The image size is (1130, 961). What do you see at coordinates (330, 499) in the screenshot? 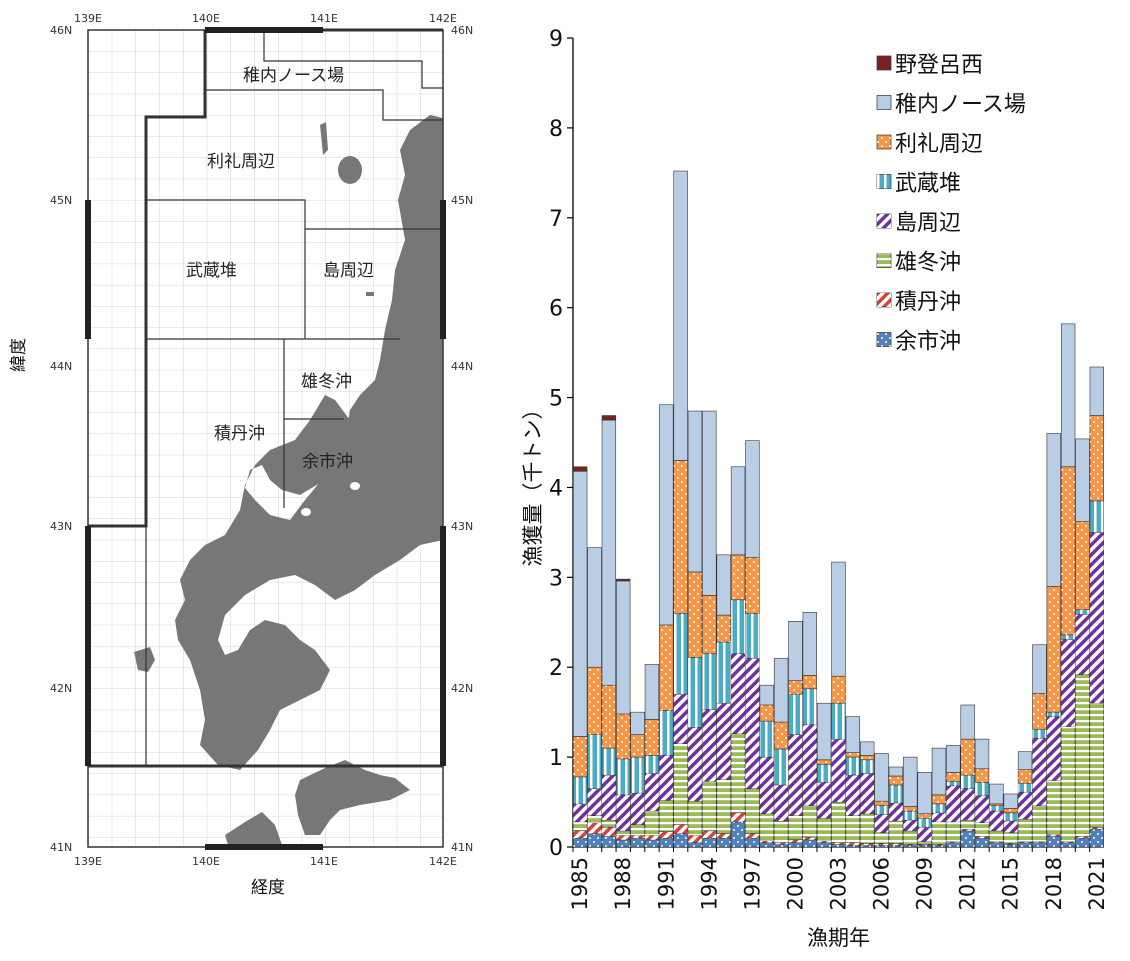
I see `lakes` at bounding box center [330, 499].